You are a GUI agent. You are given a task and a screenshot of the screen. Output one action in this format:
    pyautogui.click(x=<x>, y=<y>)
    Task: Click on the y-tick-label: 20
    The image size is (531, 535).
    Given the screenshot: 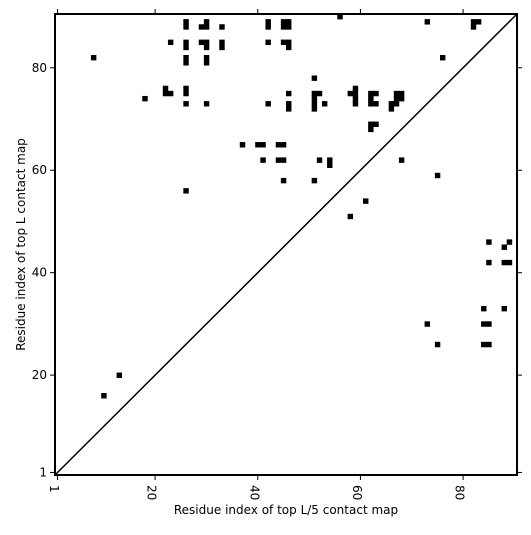 What is the action you would take?
    pyautogui.click(x=39, y=375)
    